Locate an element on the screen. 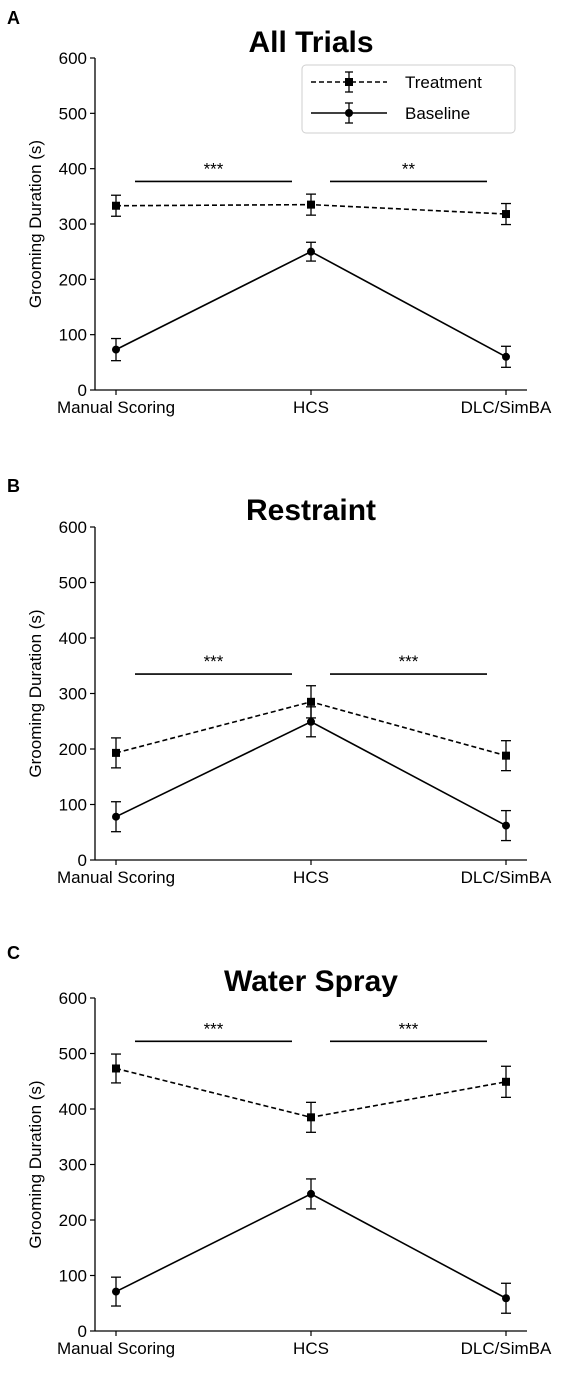  legend-label-baseline: Baseline is located at coordinates (437, 113).